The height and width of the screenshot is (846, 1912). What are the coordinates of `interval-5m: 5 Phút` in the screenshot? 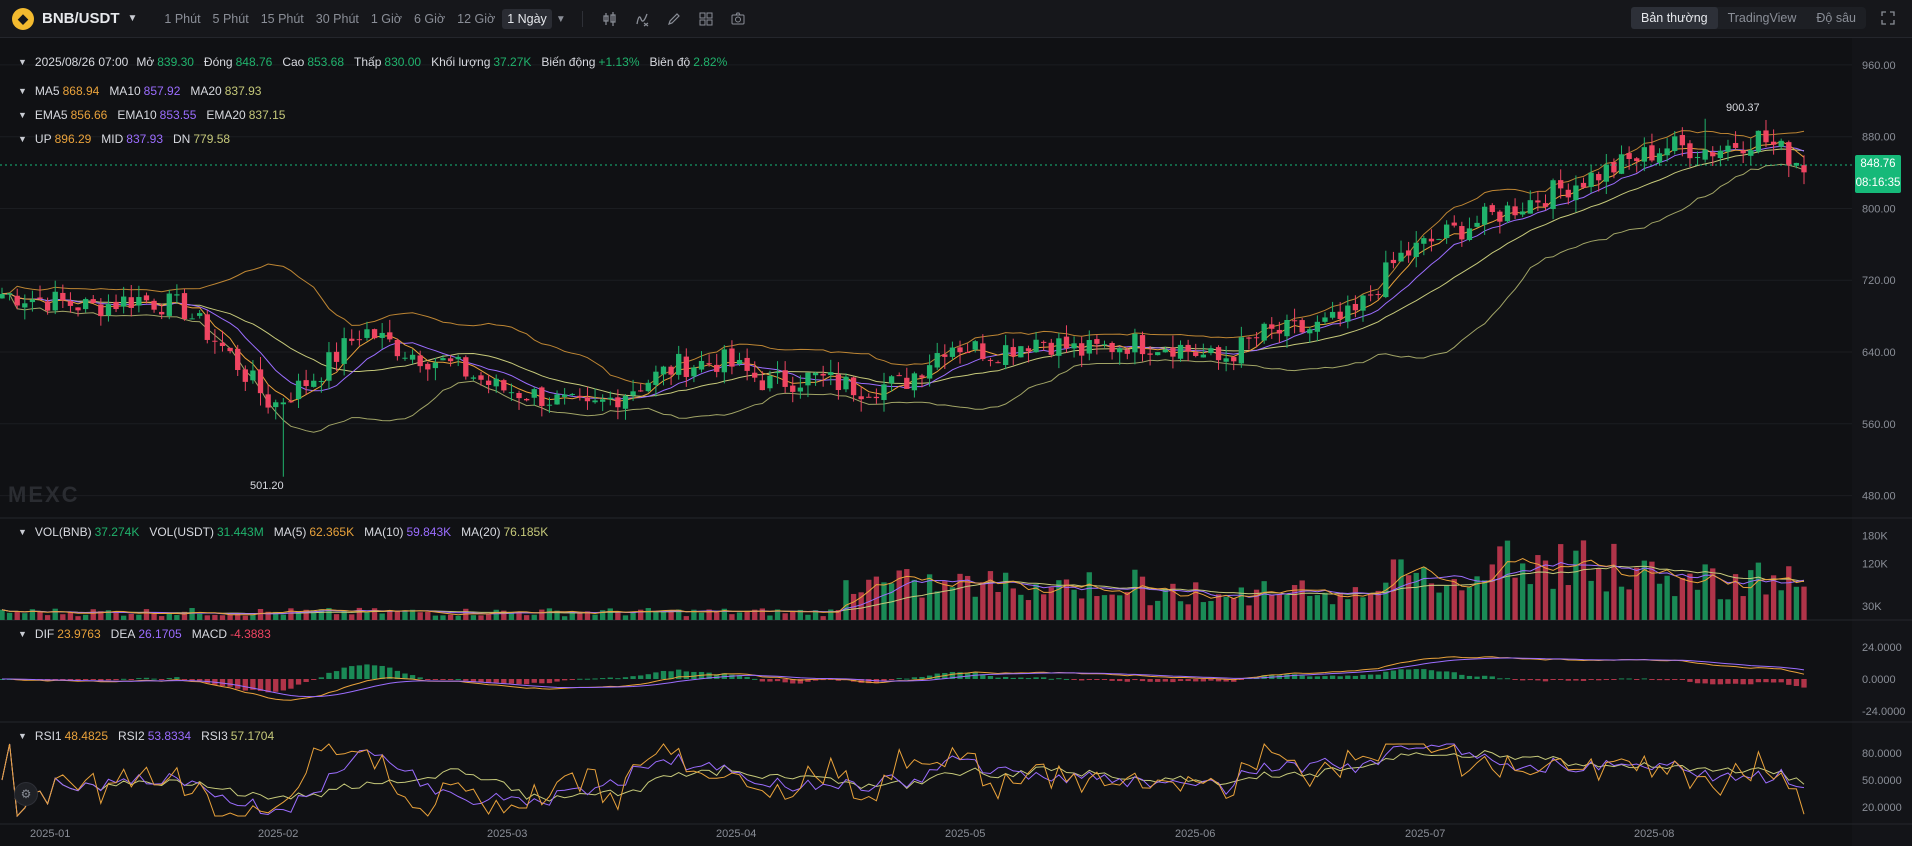 It's located at (230, 18).